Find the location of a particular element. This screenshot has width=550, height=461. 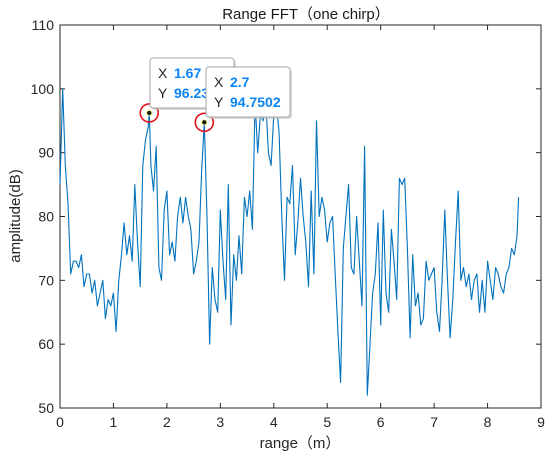

datatip-markers is located at coordinates (177, 118).